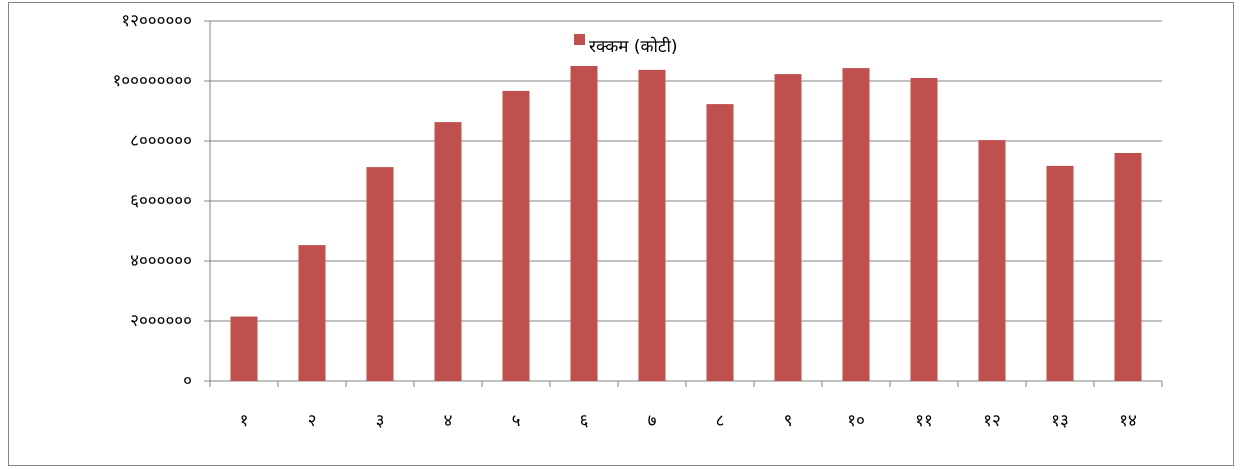 The width and height of the screenshot is (1243, 470). I want to click on x-tick-label: ८, so click(720, 421).